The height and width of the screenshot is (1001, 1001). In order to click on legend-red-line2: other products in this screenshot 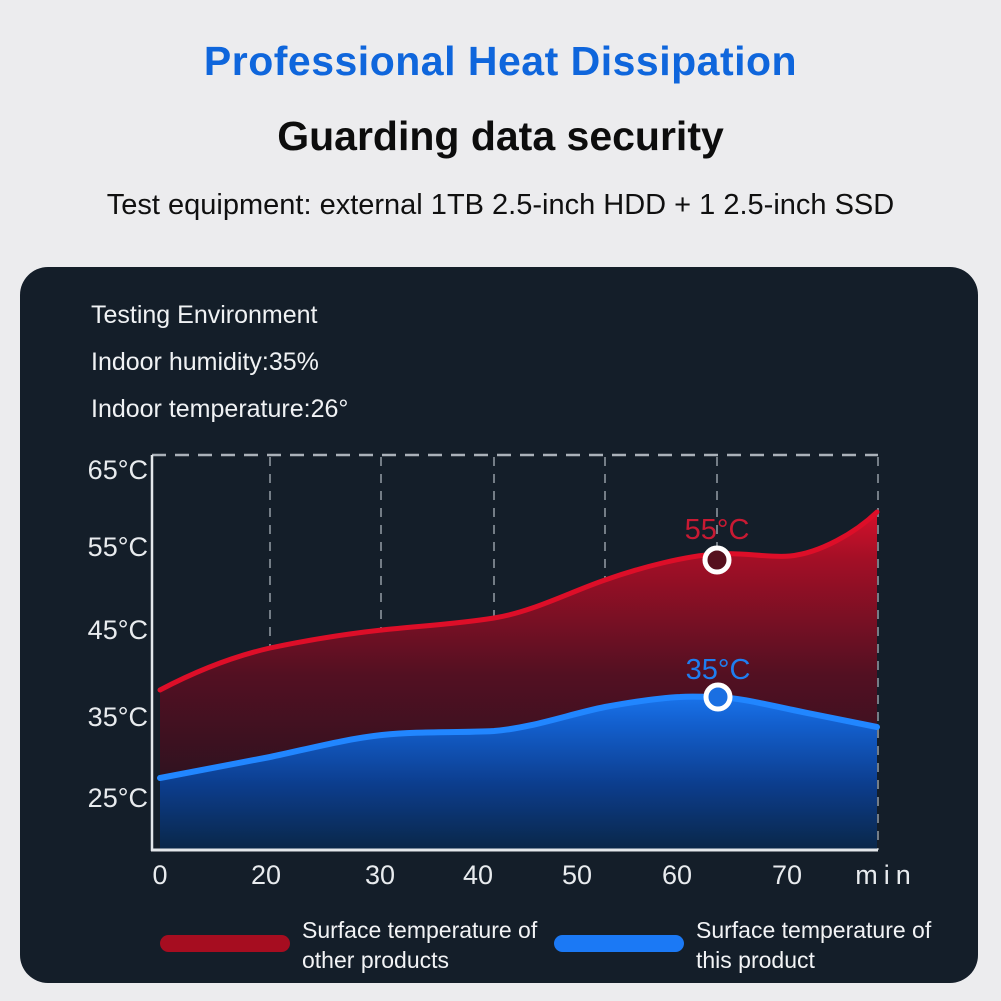, I will do `click(376, 960)`.